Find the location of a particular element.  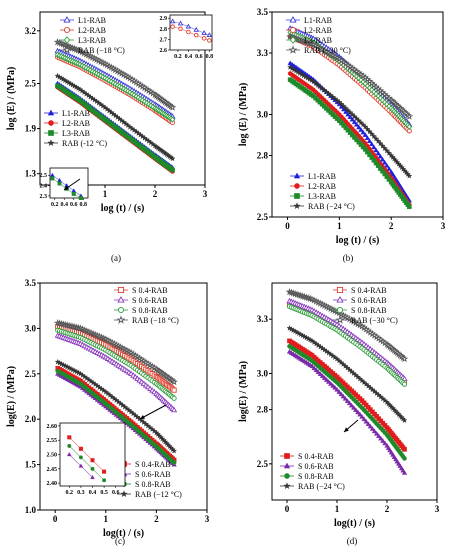

inset-x-tick-label: 0.2 is located at coordinates (178, 57).